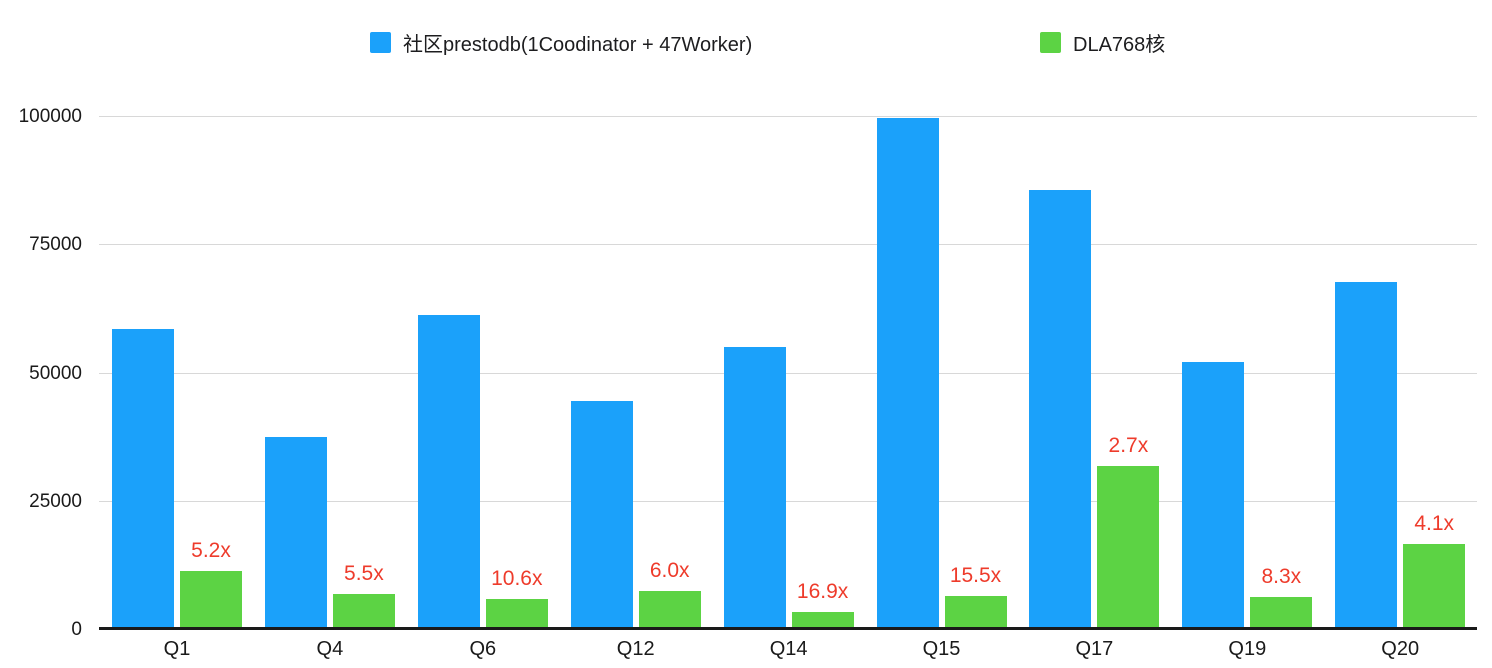 This screenshot has width=1492, height=668. What do you see at coordinates (211, 551) in the screenshot?
I see `speedup-label-Q1: 5.2x` at bounding box center [211, 551].